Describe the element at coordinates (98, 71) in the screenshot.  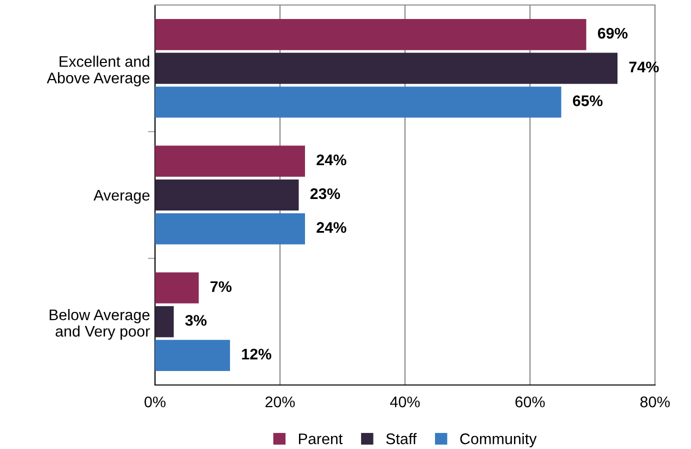
I see `y-tick-label: Excellent and Above Average` at that location.